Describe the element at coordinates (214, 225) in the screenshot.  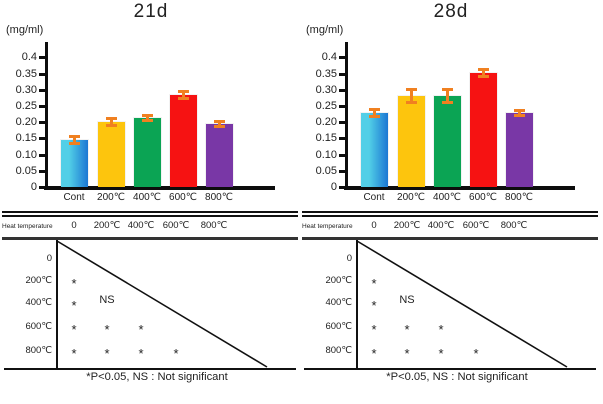
I see `table-column-header-800℃: 800℃` at that location.